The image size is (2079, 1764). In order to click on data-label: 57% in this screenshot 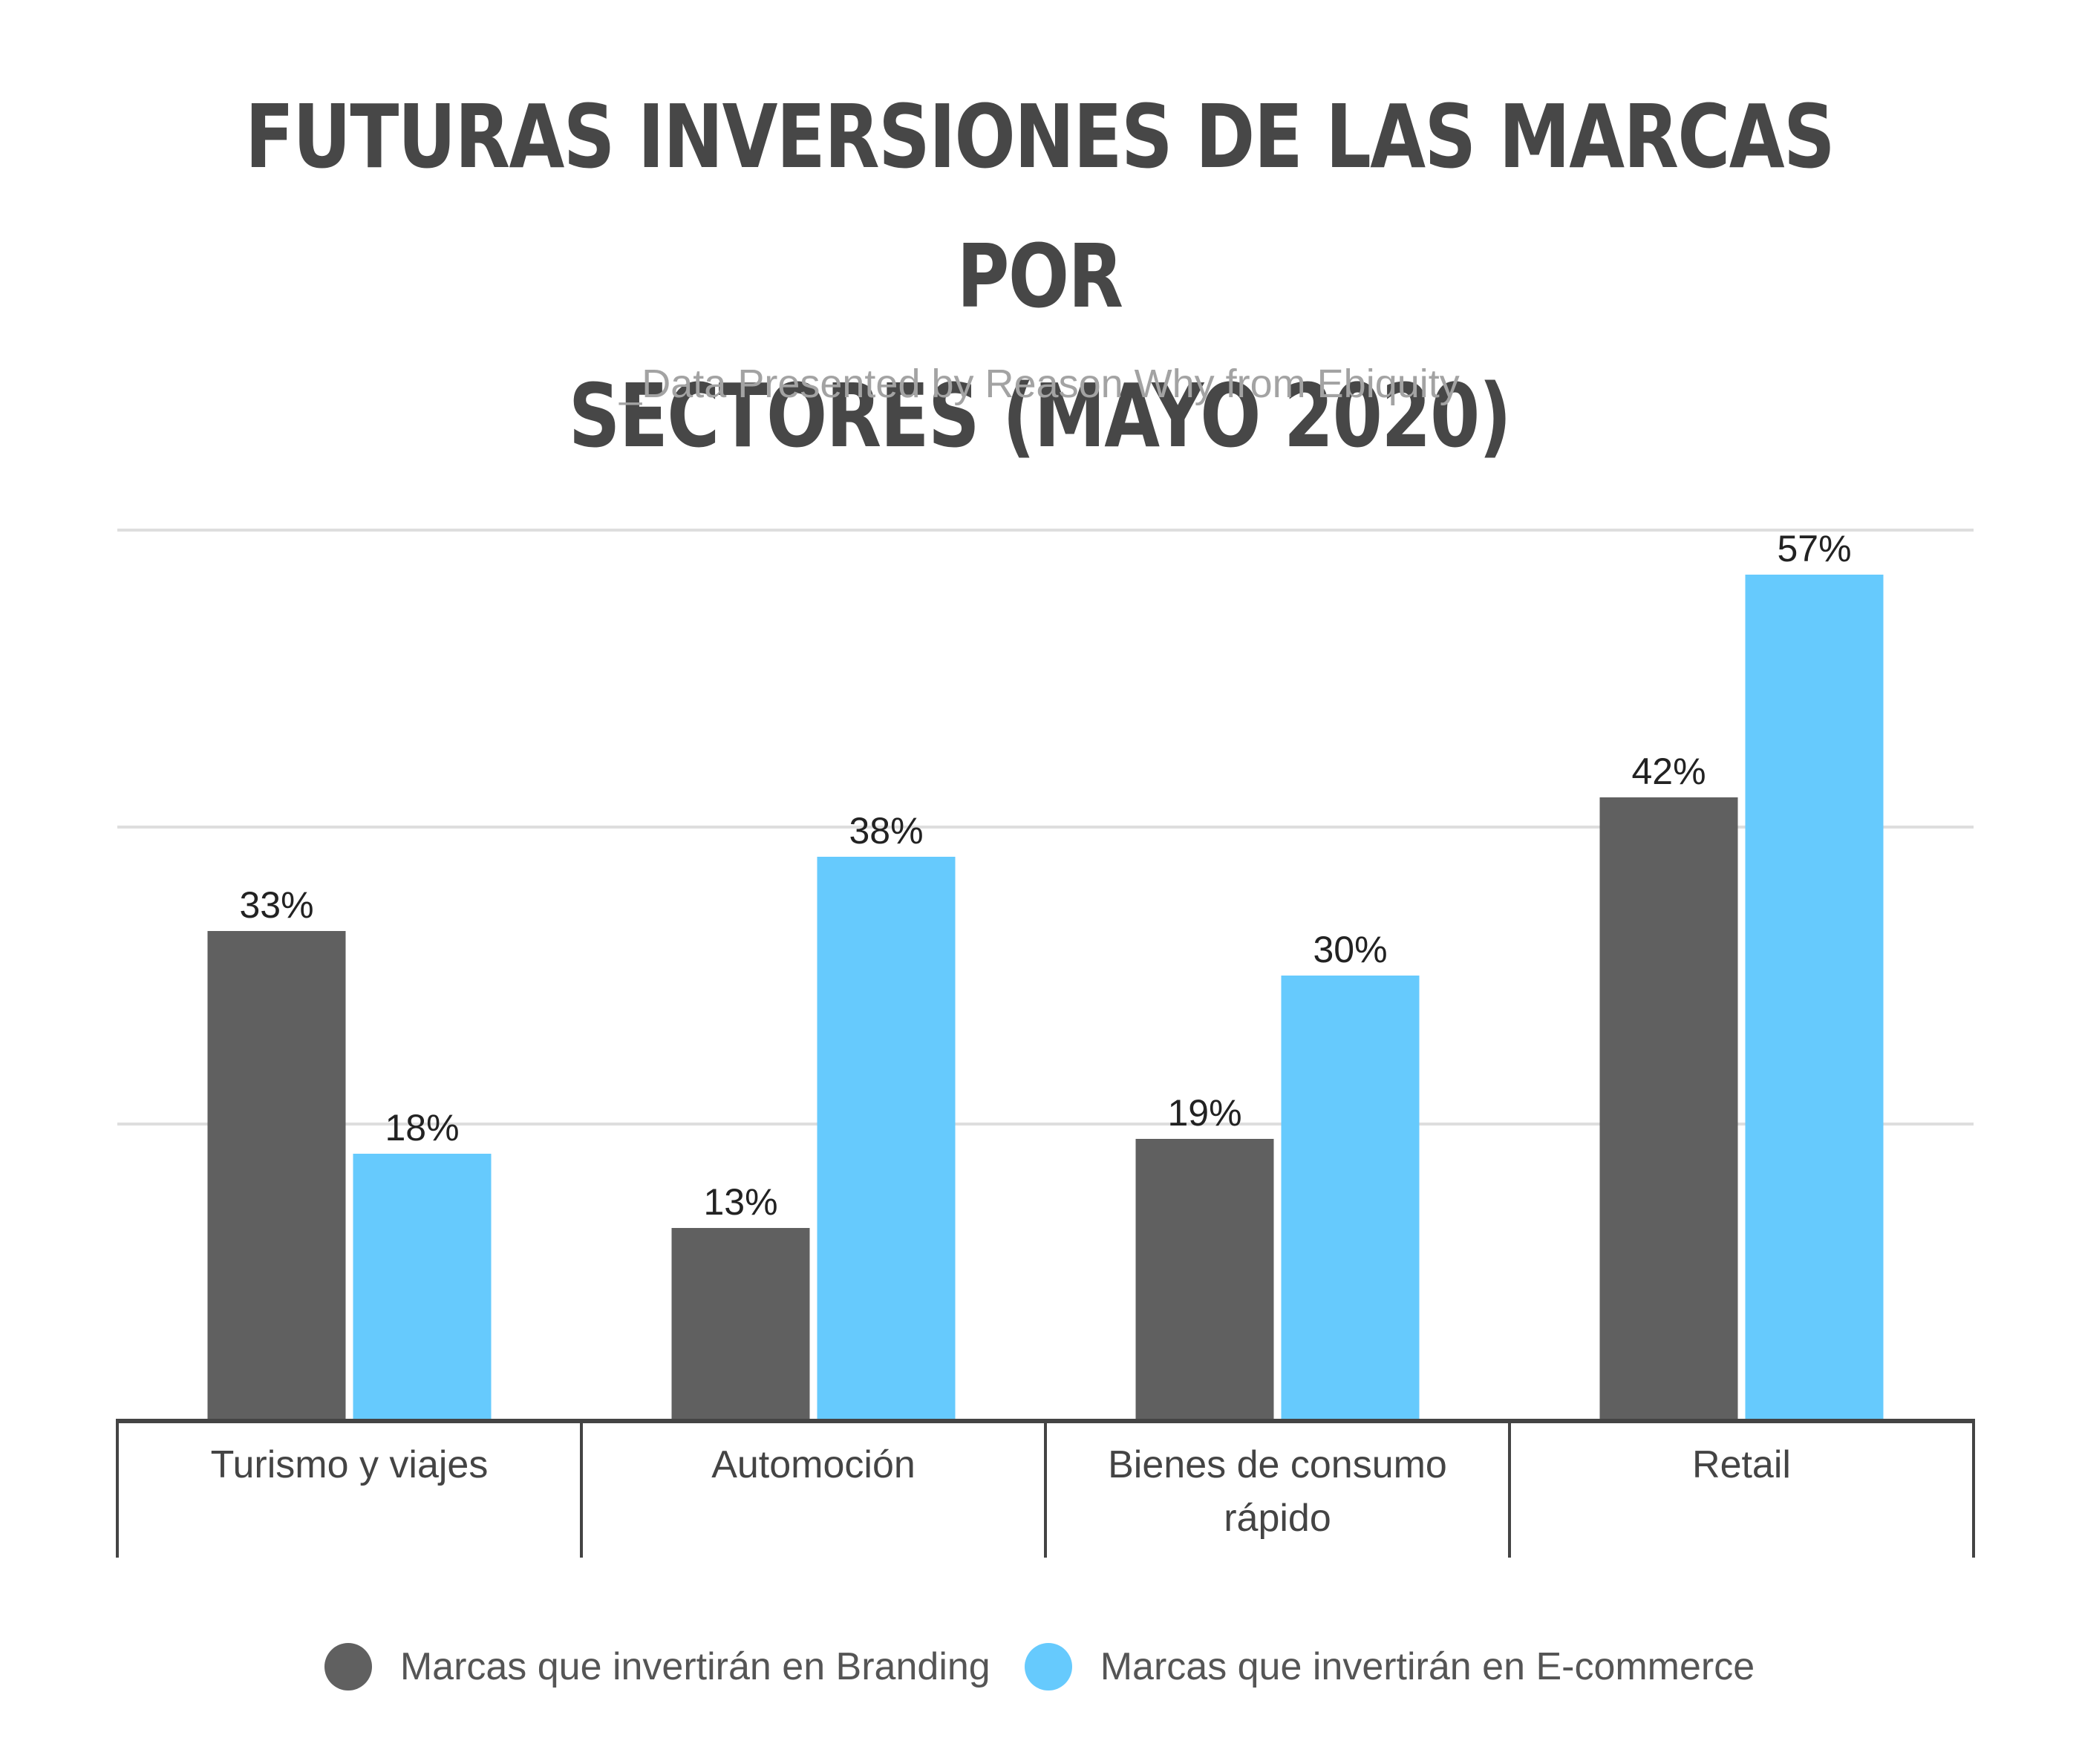, I will do `click(1814, 548)`.